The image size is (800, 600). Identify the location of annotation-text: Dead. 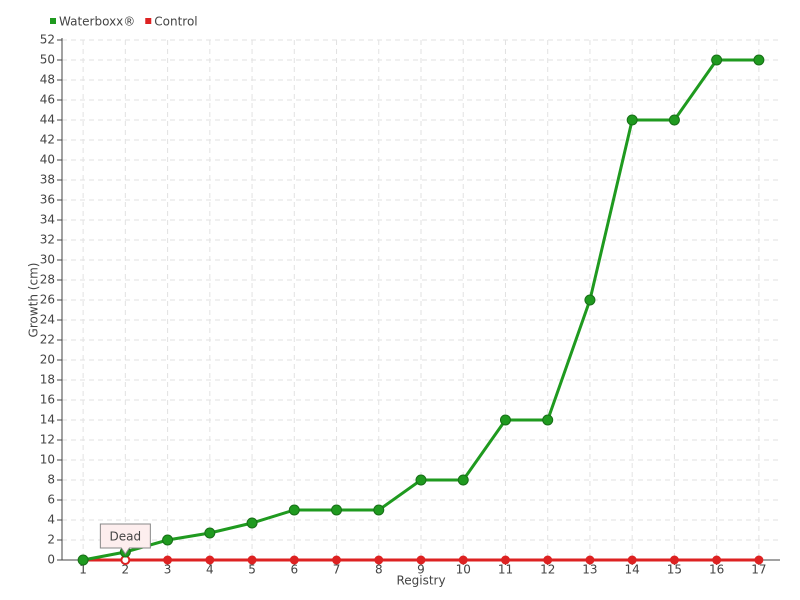
(126, 537).